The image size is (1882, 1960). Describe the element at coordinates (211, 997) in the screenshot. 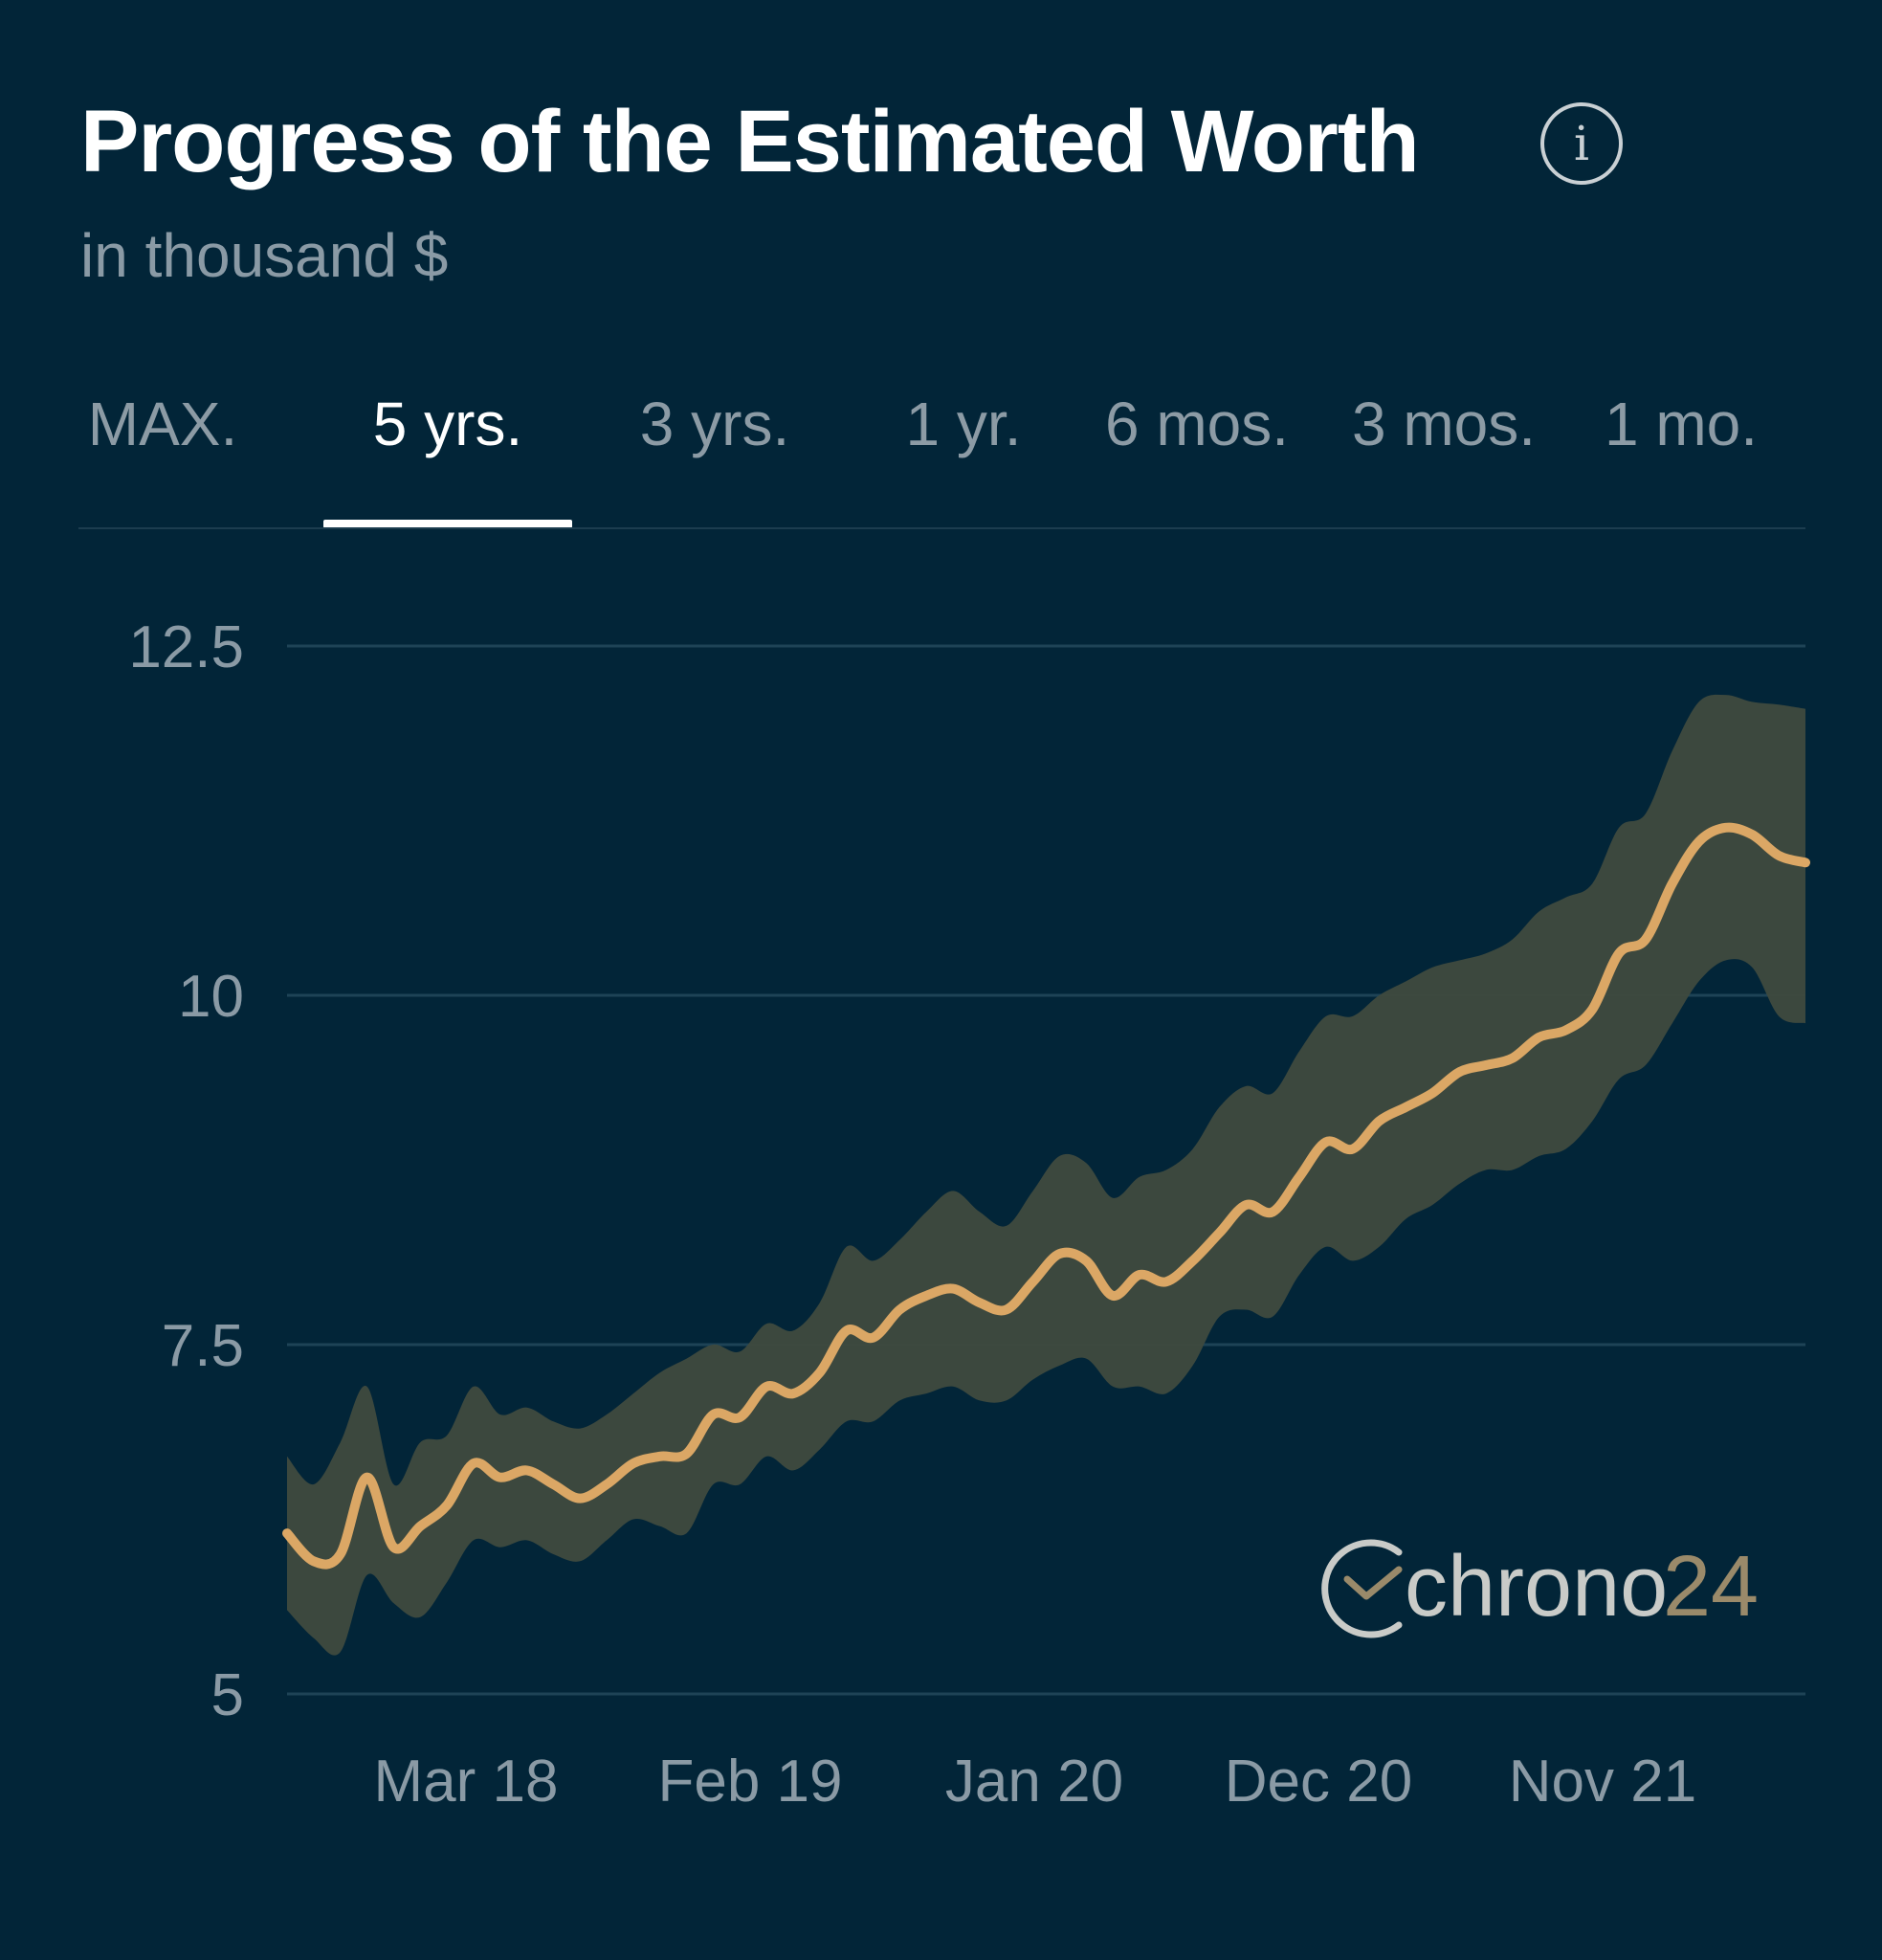

I see `y-tick-label: 10` at that location.